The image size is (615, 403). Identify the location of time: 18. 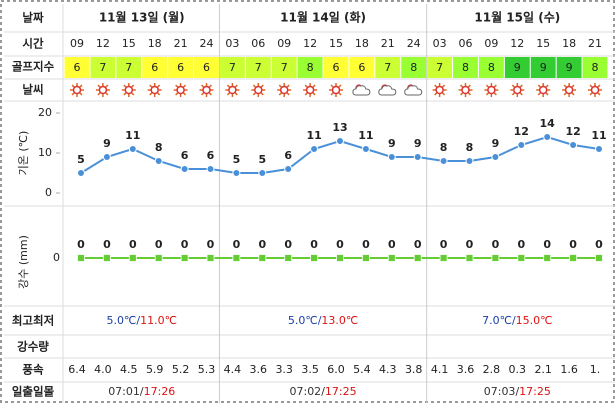
(155, 43).